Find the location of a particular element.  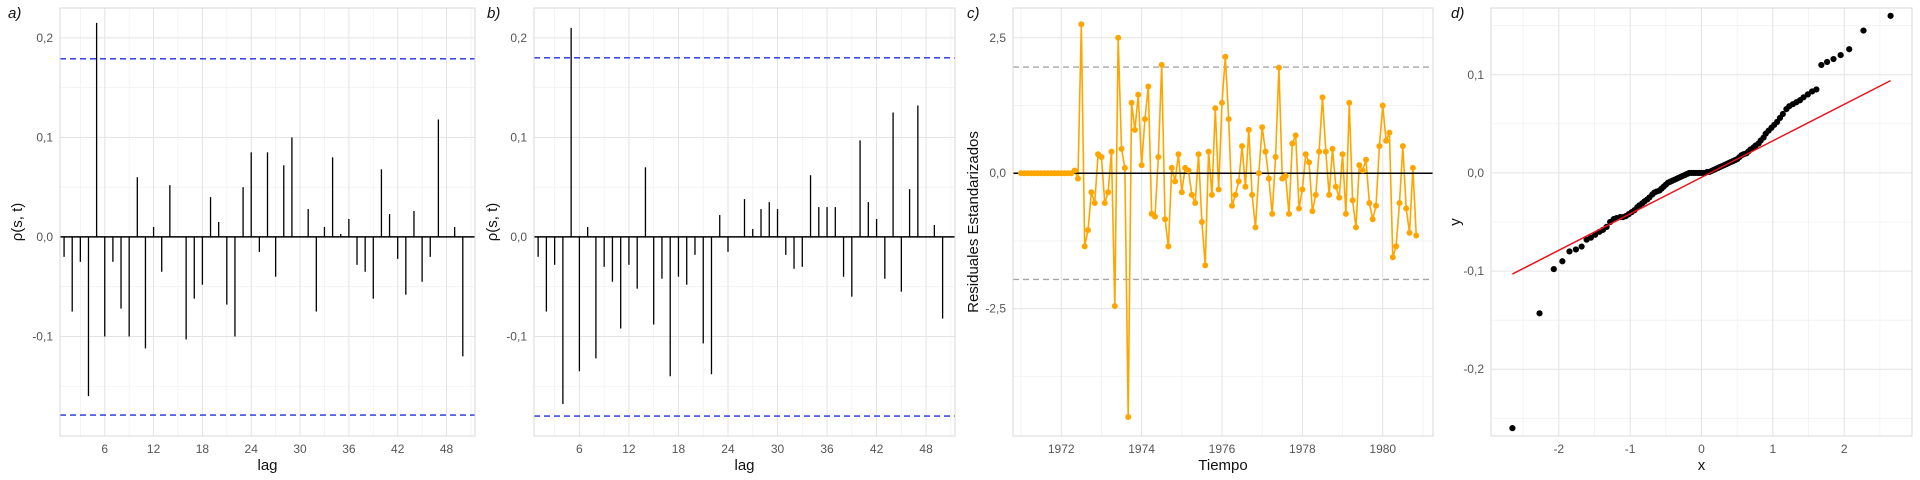

x-tick-label: 18 is located at coordinates (679, 449).